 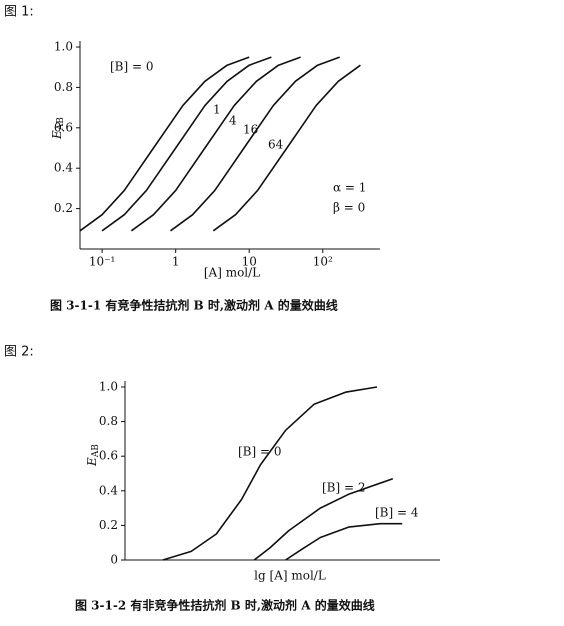 What do you see at coordinates (349, 188) in the screenshot?
I see `annotation: α = 1` at bounding box center [349, 188].